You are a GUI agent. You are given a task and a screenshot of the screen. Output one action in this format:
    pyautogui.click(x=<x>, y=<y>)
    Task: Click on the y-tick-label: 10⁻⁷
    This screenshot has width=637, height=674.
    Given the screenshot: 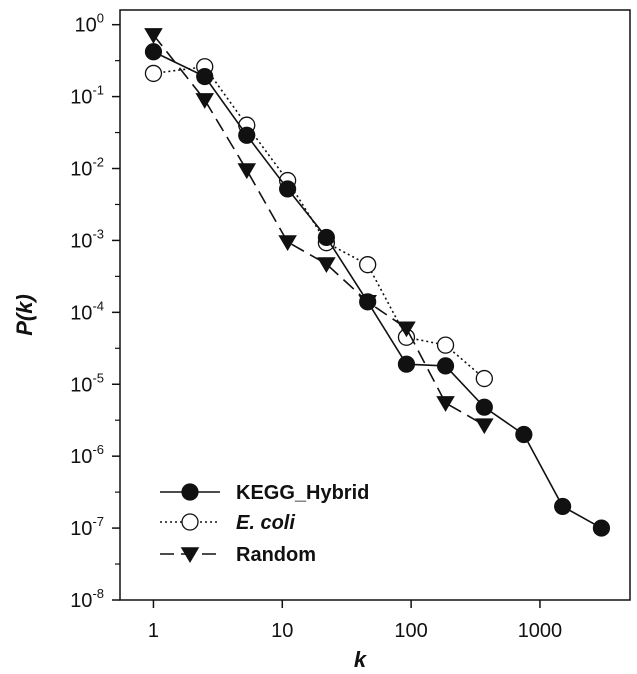 What is the action you would take?
    pyautogui.click(x=87, y=527)
    